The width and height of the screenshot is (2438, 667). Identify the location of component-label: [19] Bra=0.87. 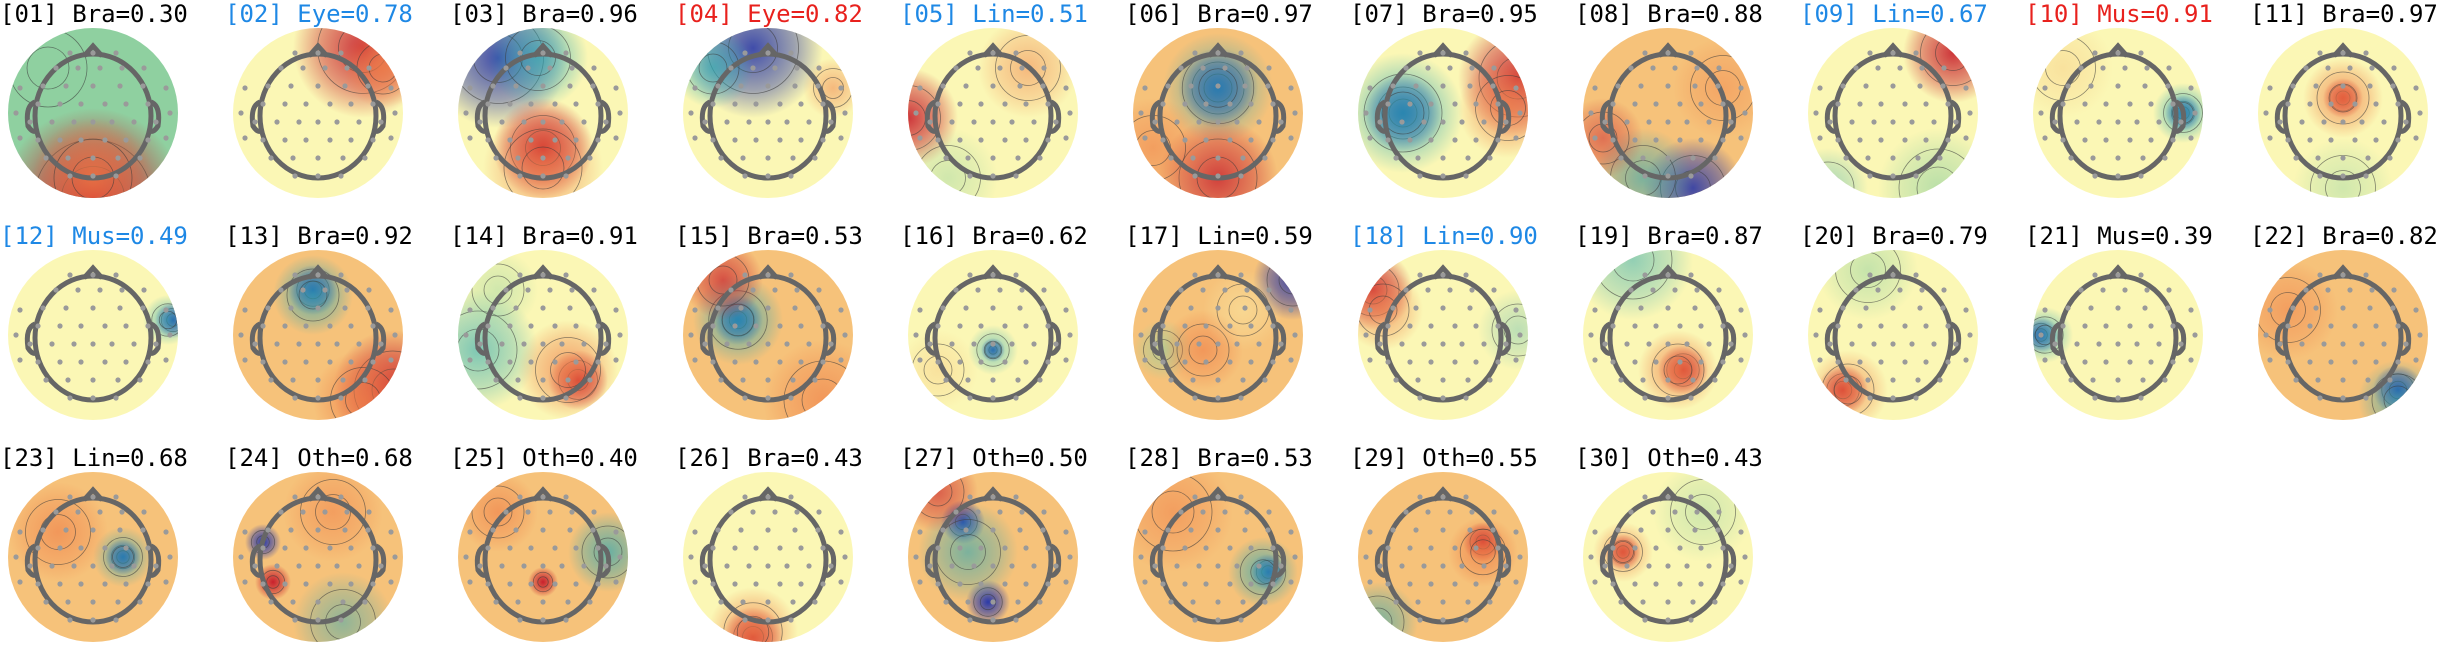
(1669, 236).